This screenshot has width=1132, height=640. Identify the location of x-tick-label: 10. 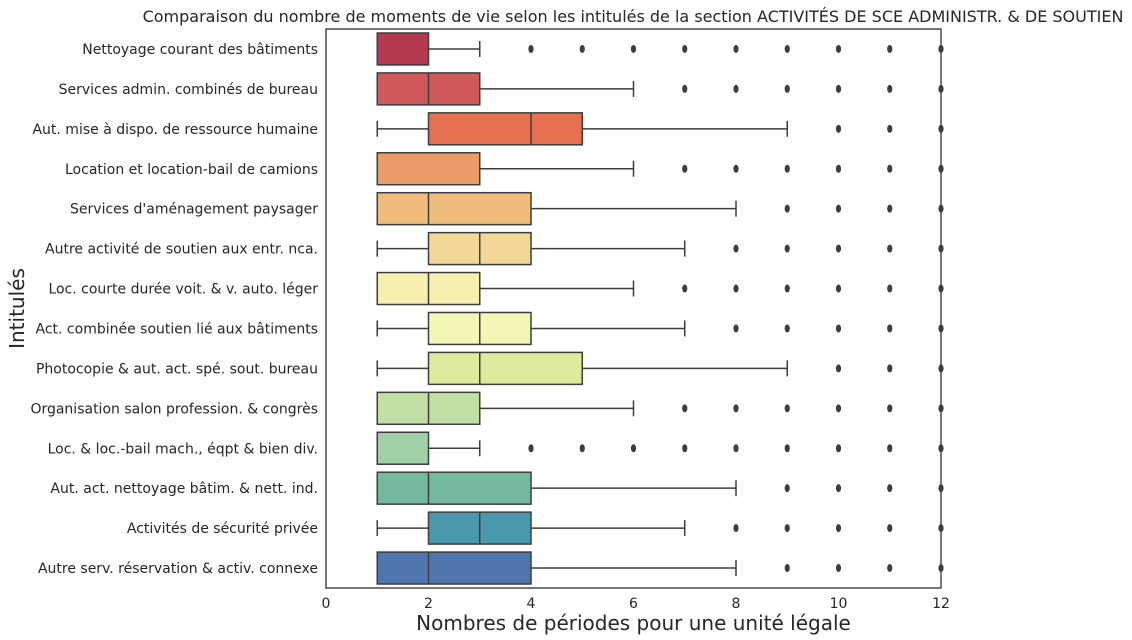
(839, 604).